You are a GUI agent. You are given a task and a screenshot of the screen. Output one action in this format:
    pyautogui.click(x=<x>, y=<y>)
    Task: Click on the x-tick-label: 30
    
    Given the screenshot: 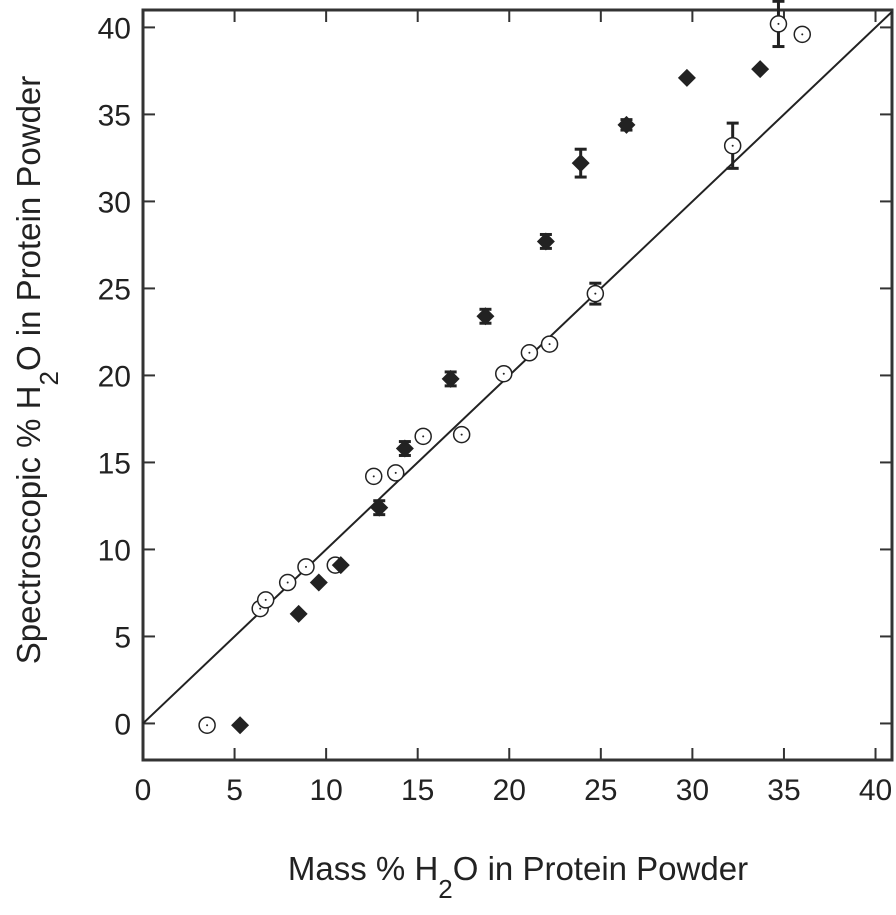 What is the action you would take?
    pyautogui.click(x=692, y=790)
    